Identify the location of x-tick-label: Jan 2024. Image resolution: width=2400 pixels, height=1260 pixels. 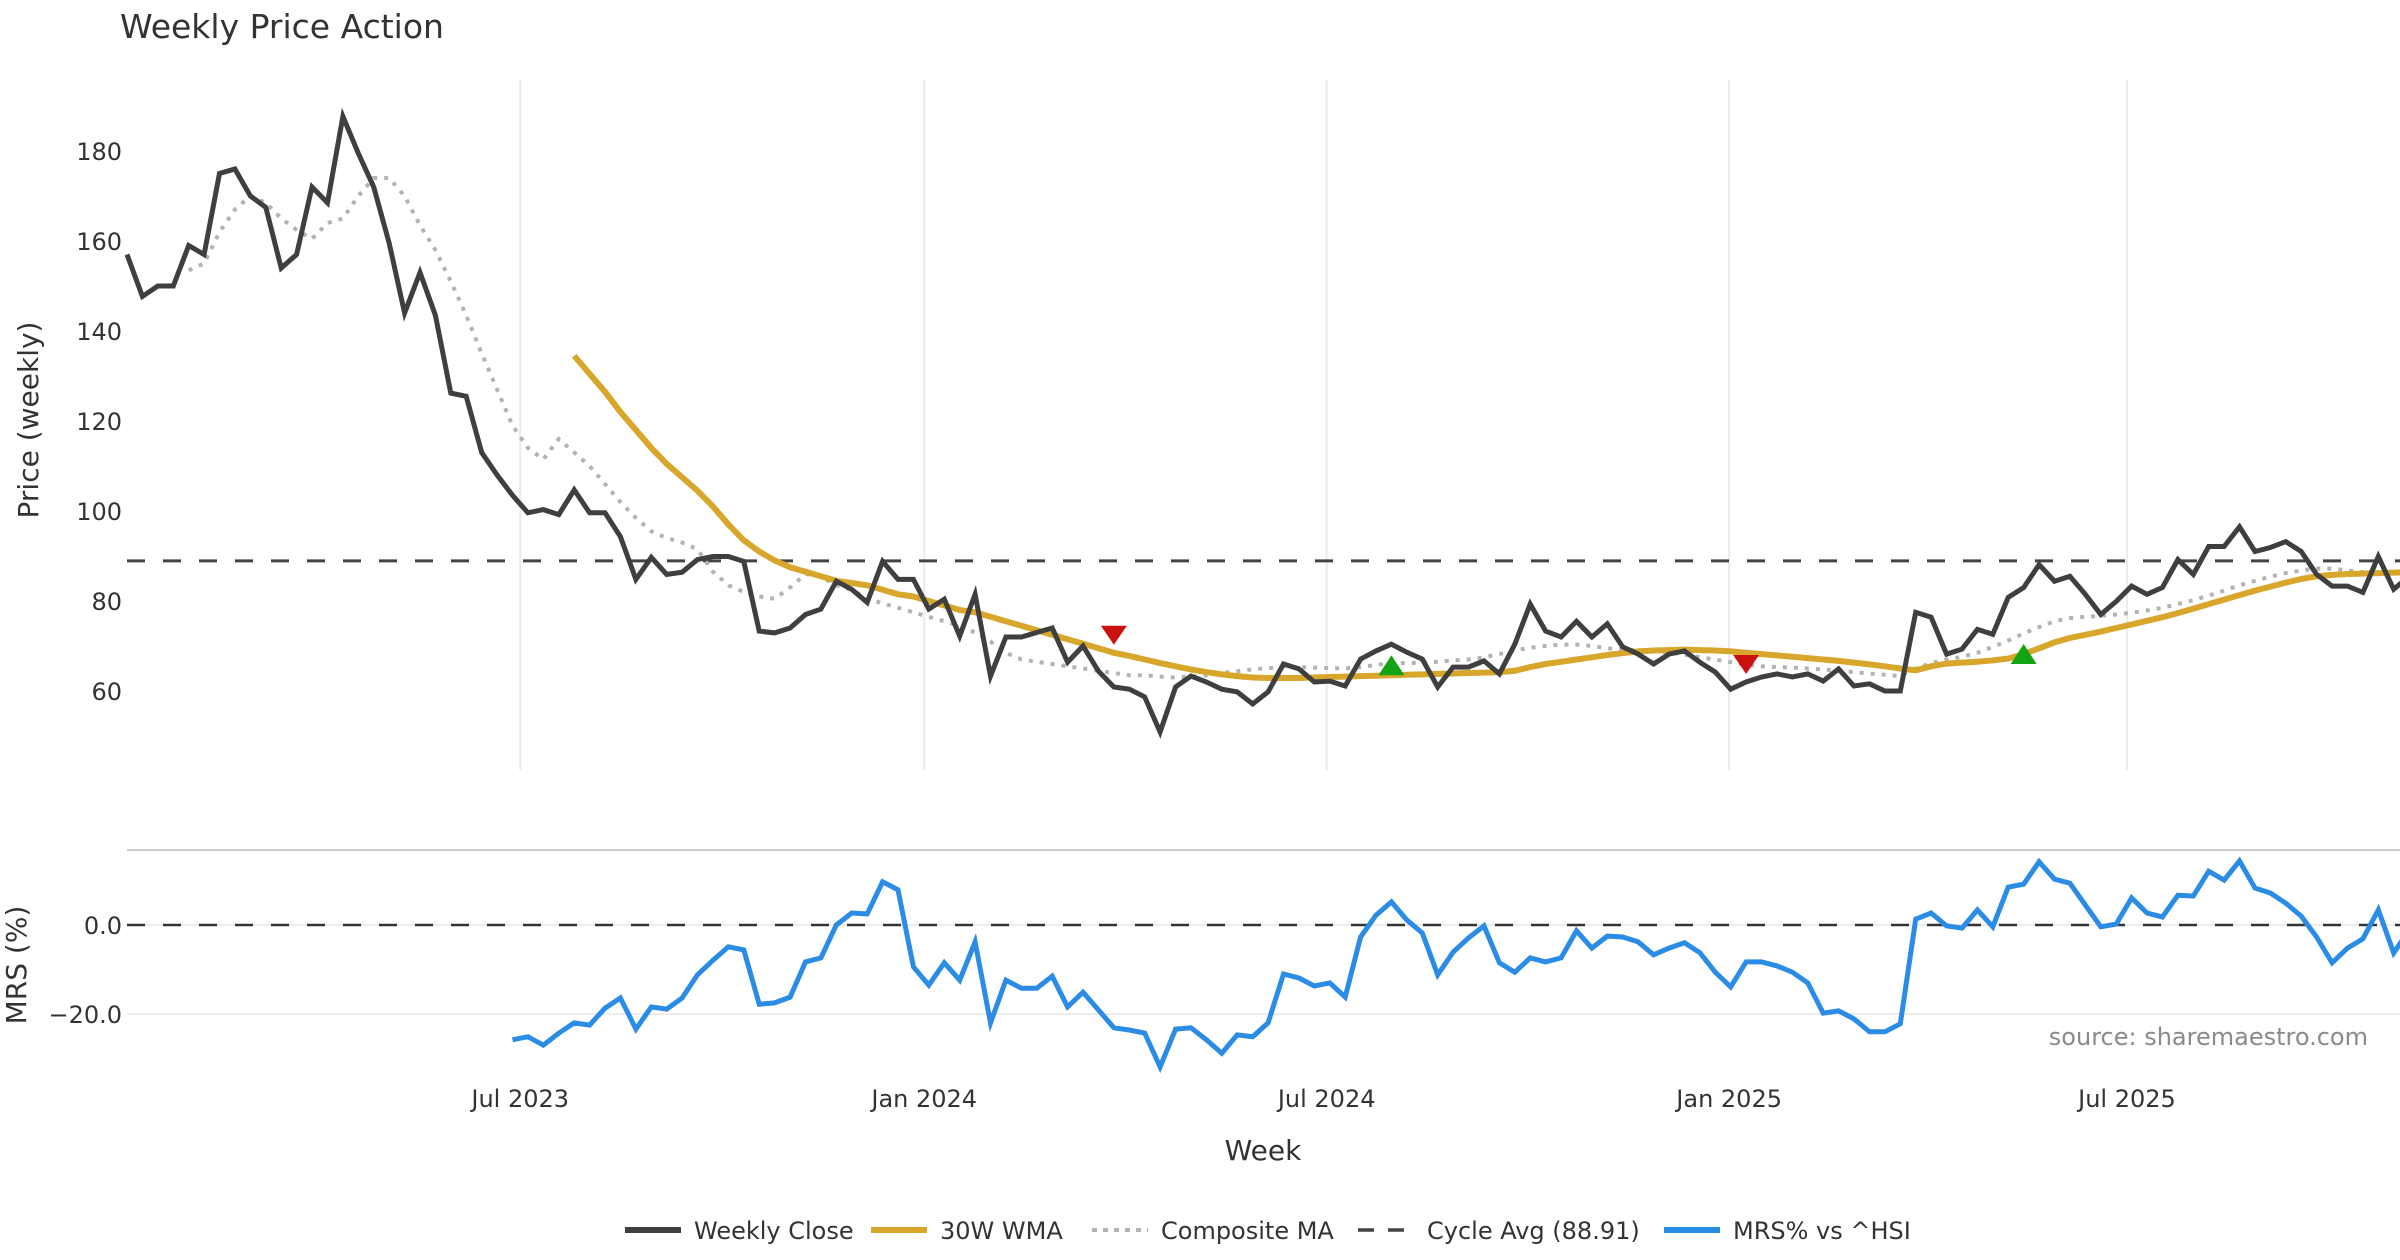
(923, 1099).